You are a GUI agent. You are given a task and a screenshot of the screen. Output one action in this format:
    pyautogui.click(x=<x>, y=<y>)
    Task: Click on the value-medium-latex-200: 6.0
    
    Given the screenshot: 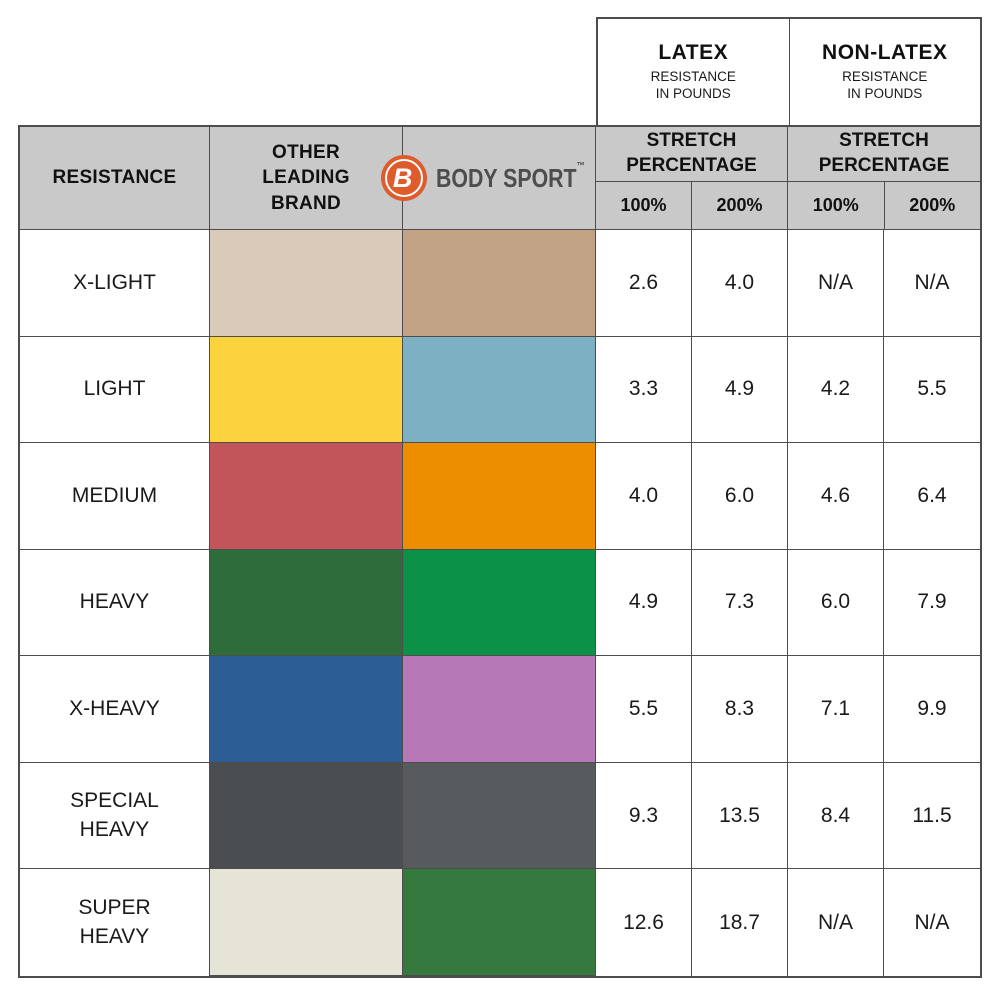 What is the action you would take?
    pyautogui.click(x=740, y=496)
    